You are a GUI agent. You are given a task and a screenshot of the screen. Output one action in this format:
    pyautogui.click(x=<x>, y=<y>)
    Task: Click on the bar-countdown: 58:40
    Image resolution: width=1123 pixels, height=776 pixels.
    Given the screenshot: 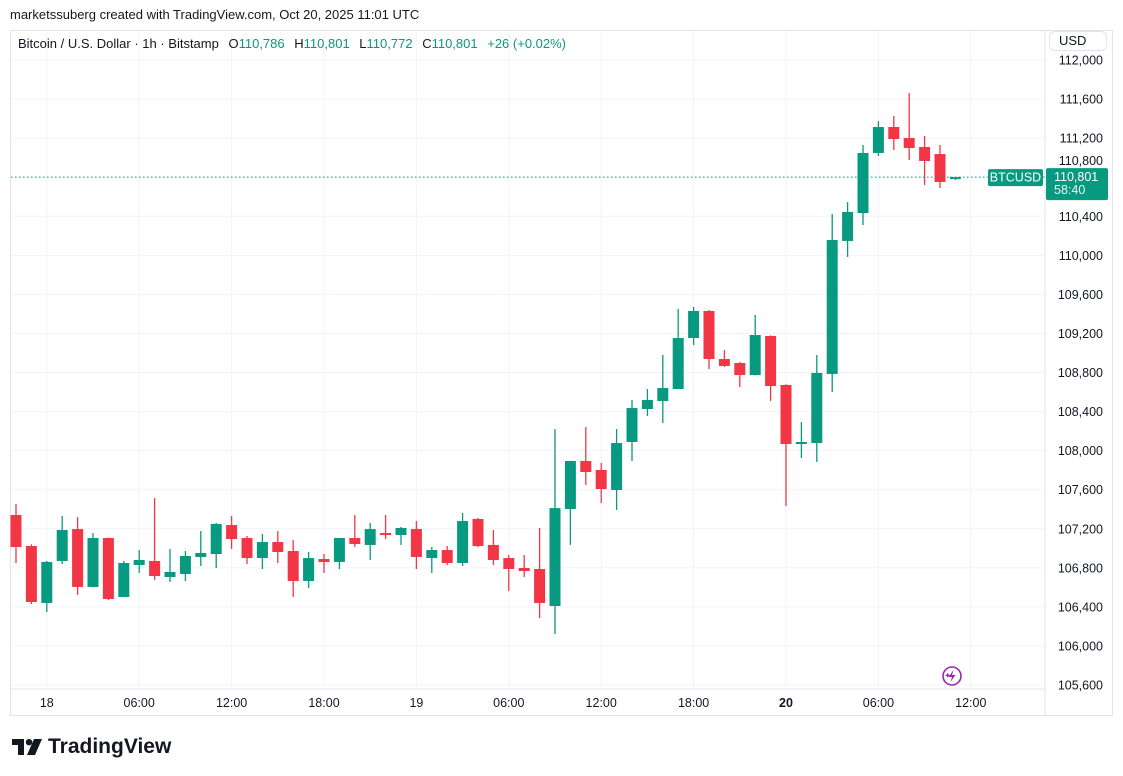 What is the action you would take?
    pyautogui.click(x=1069, y=190)
    